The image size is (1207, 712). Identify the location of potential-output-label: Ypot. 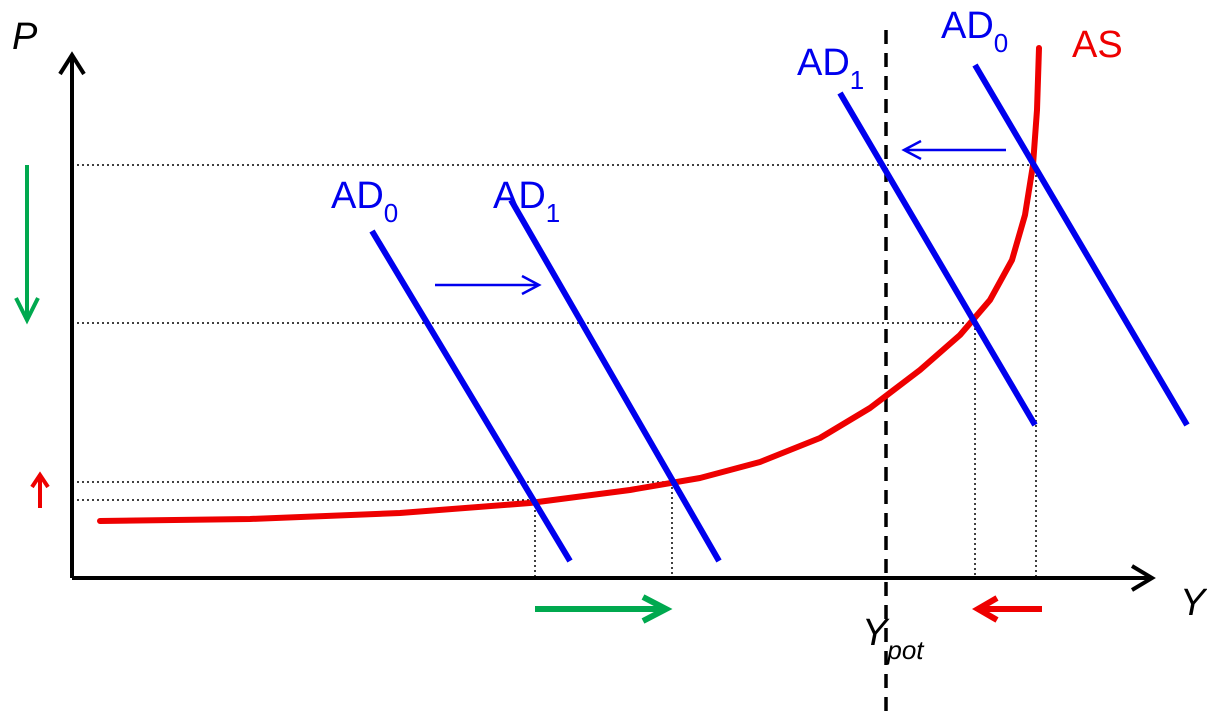
(893, 638).